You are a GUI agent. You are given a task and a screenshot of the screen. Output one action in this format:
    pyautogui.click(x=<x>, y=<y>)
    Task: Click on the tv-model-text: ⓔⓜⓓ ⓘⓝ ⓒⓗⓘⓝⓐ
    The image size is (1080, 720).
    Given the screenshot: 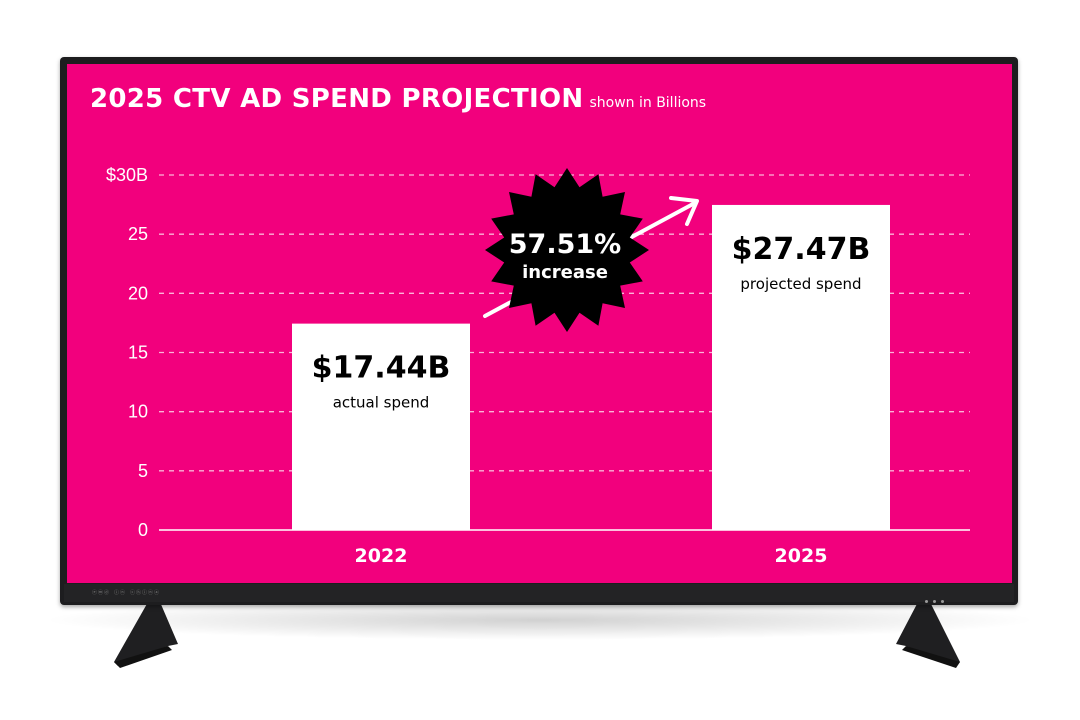 What is the action you would take?
    pyautogui.click(x=126, y=593)
    